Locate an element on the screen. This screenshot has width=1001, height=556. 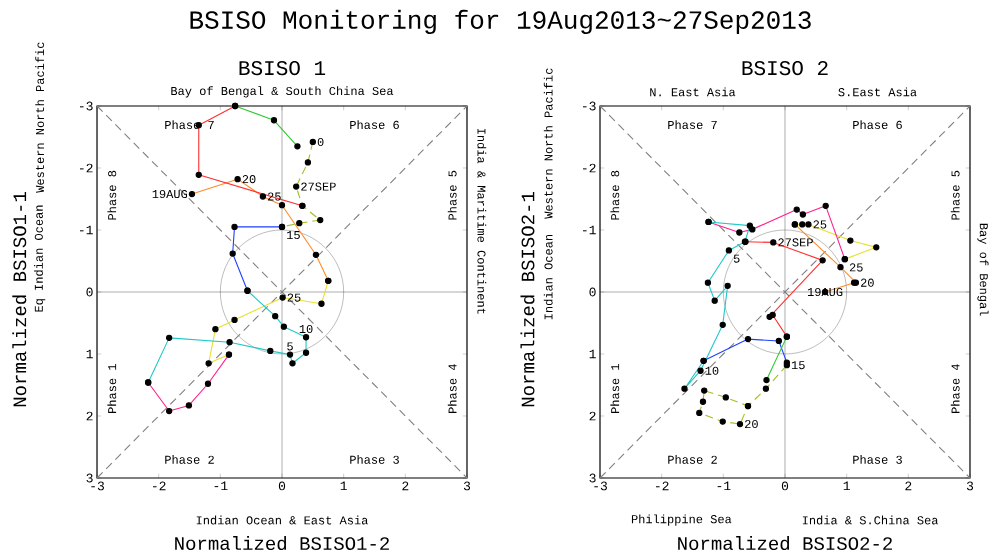
text: Bay of Bengal & South China Sea is located at coordinates (282, 92).